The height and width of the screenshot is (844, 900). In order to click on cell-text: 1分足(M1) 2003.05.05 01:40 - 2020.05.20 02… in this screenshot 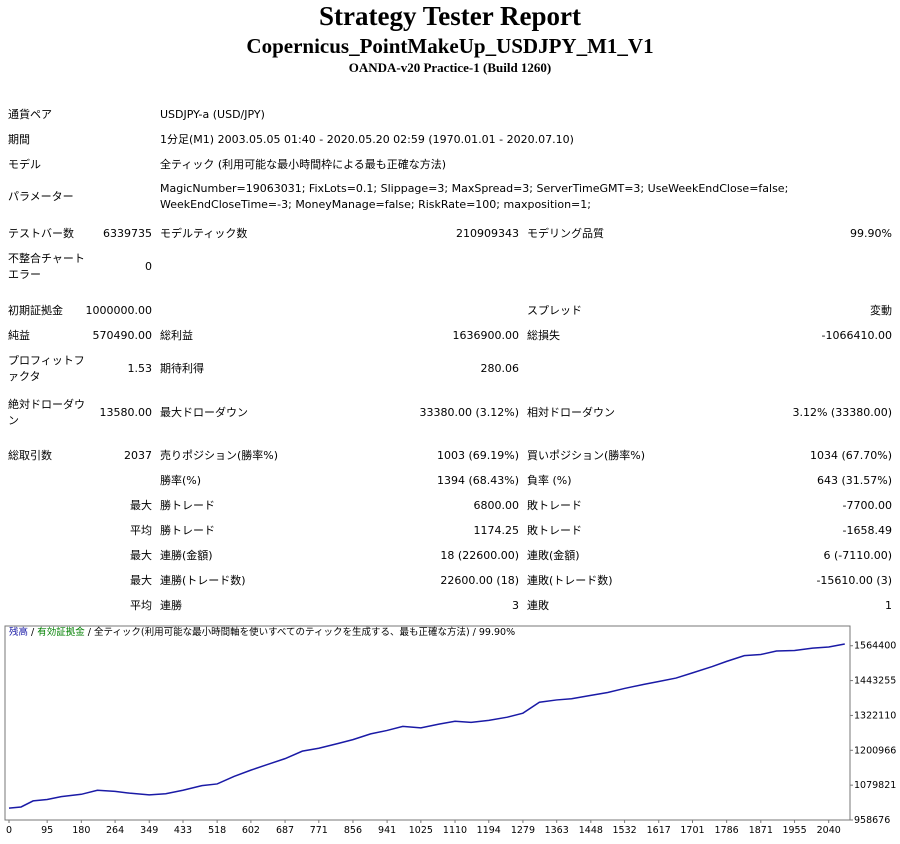, I will do `click(367, 139)`.